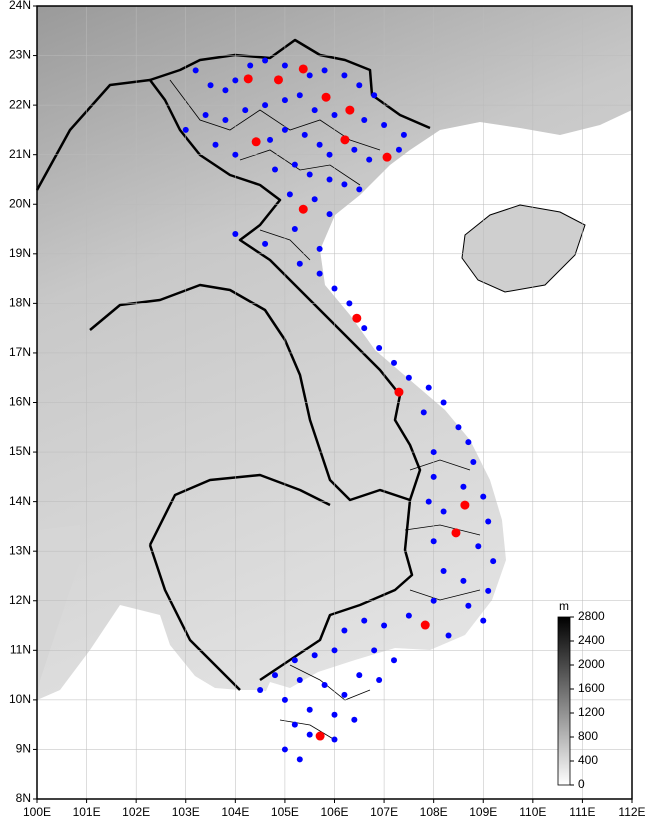 The width and height of the screenshot is (649, 823). Describe the element at coordinates (23, 798) in the screenshot. I see `lat-tick-label: 8N` at that location.